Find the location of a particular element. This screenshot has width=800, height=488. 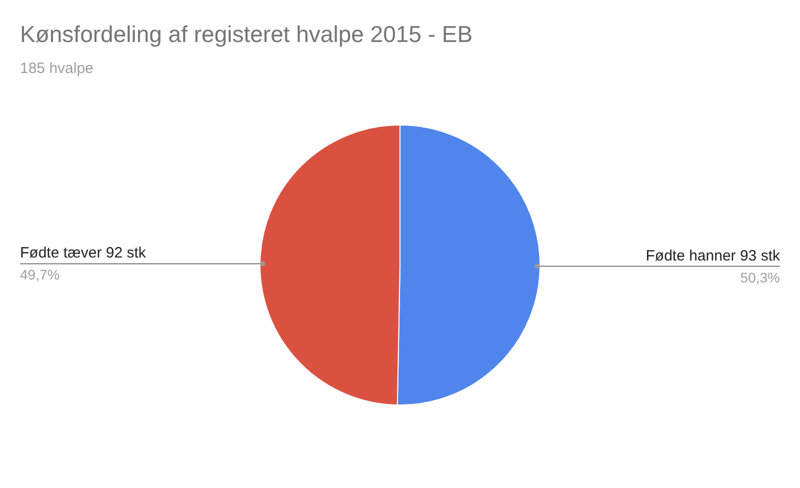

data-label: 50,3% is located at coordinates (760, 277).